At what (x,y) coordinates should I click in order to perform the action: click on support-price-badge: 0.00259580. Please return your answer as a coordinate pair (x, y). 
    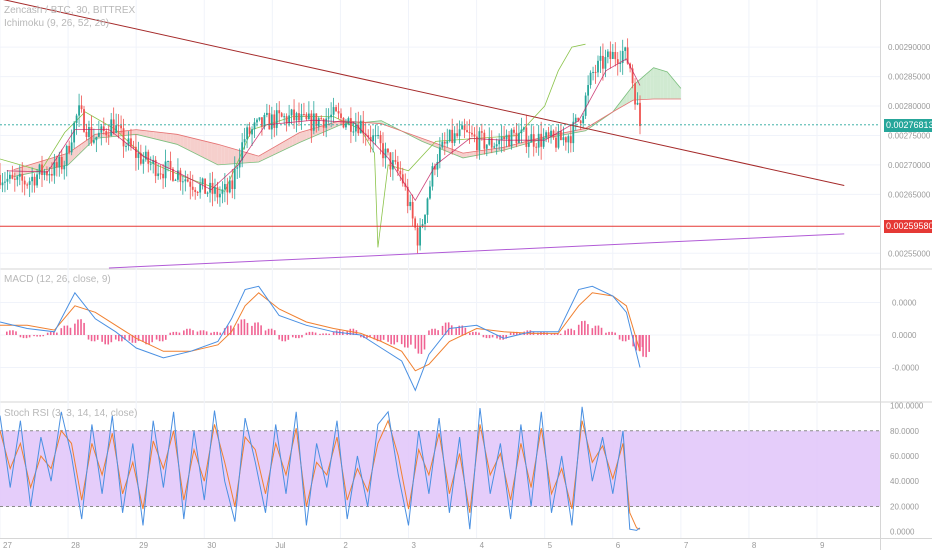
    Looking at the image, I should click on (908, 227).